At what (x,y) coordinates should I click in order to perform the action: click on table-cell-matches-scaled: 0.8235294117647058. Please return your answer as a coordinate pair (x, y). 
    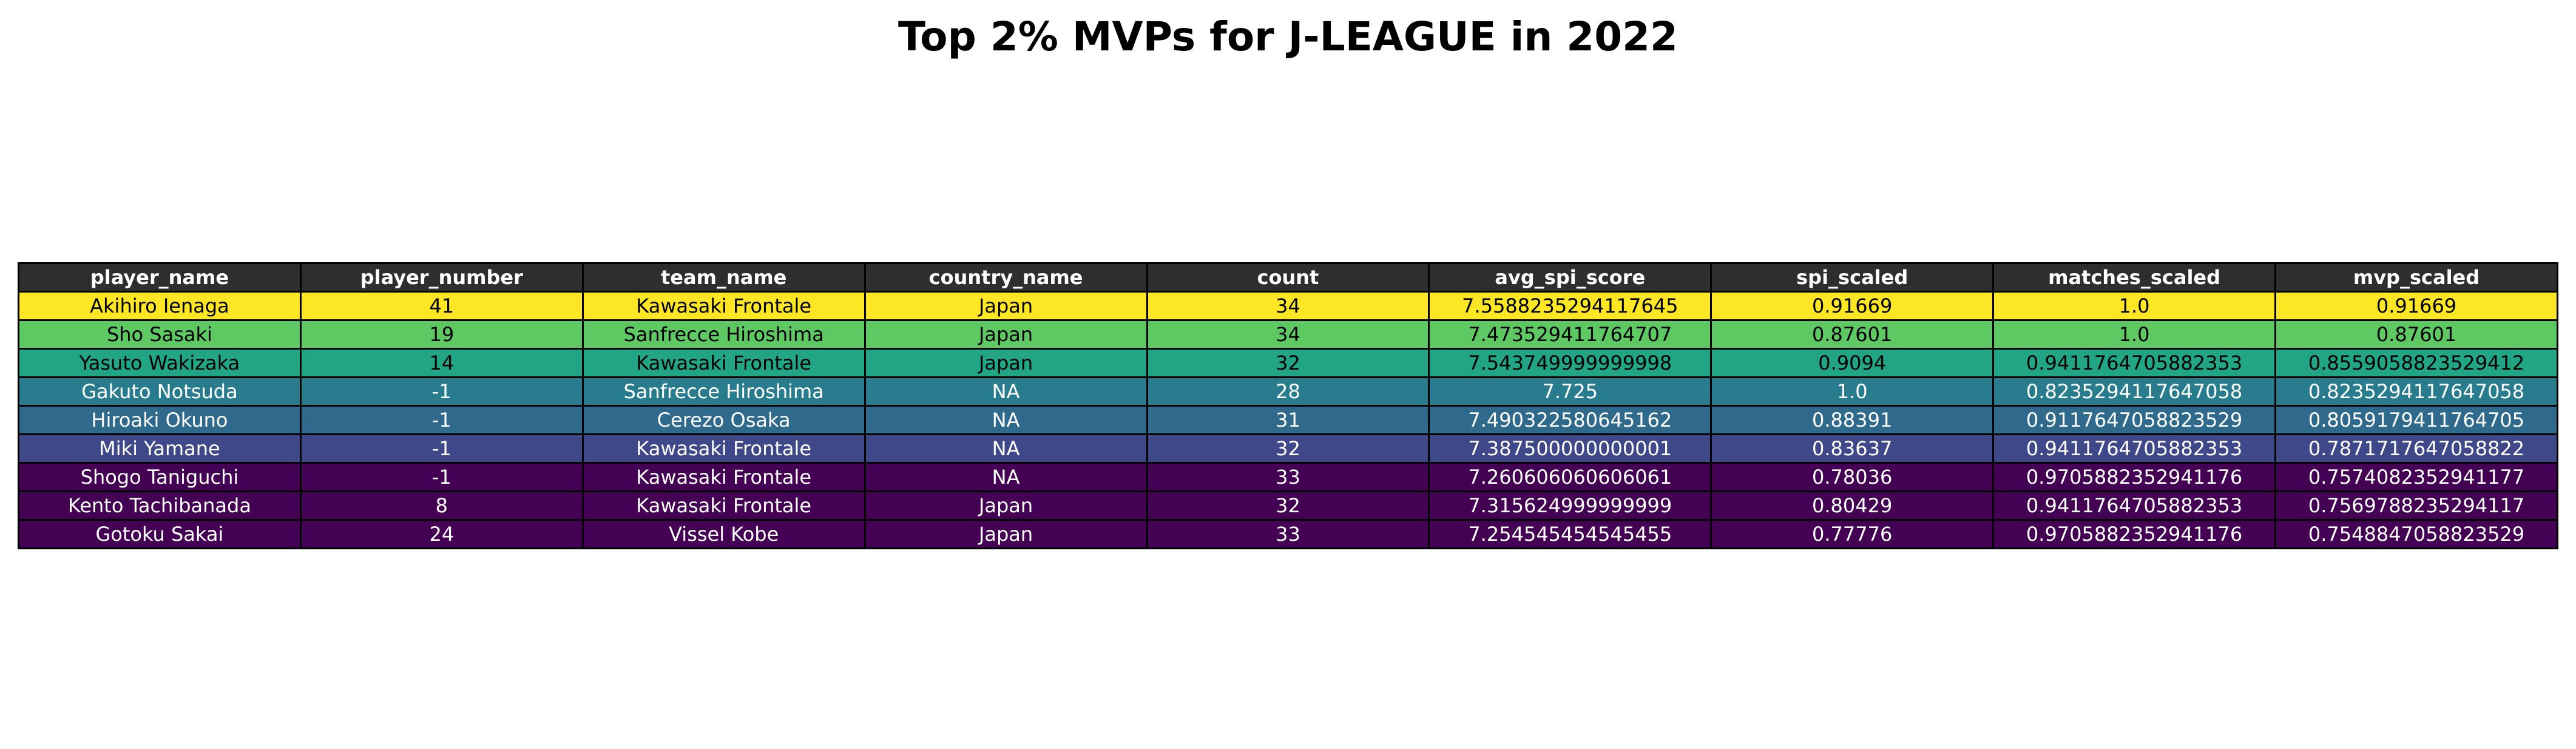
    Looking at the image, I should click on (2134, 391).